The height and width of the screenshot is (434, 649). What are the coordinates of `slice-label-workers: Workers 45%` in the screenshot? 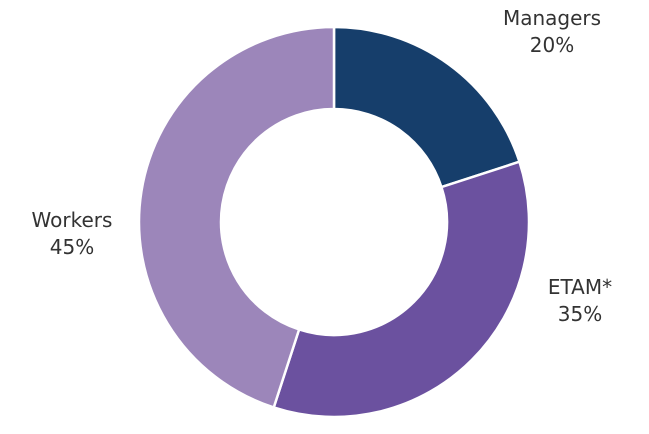 It's located at (72, 234).